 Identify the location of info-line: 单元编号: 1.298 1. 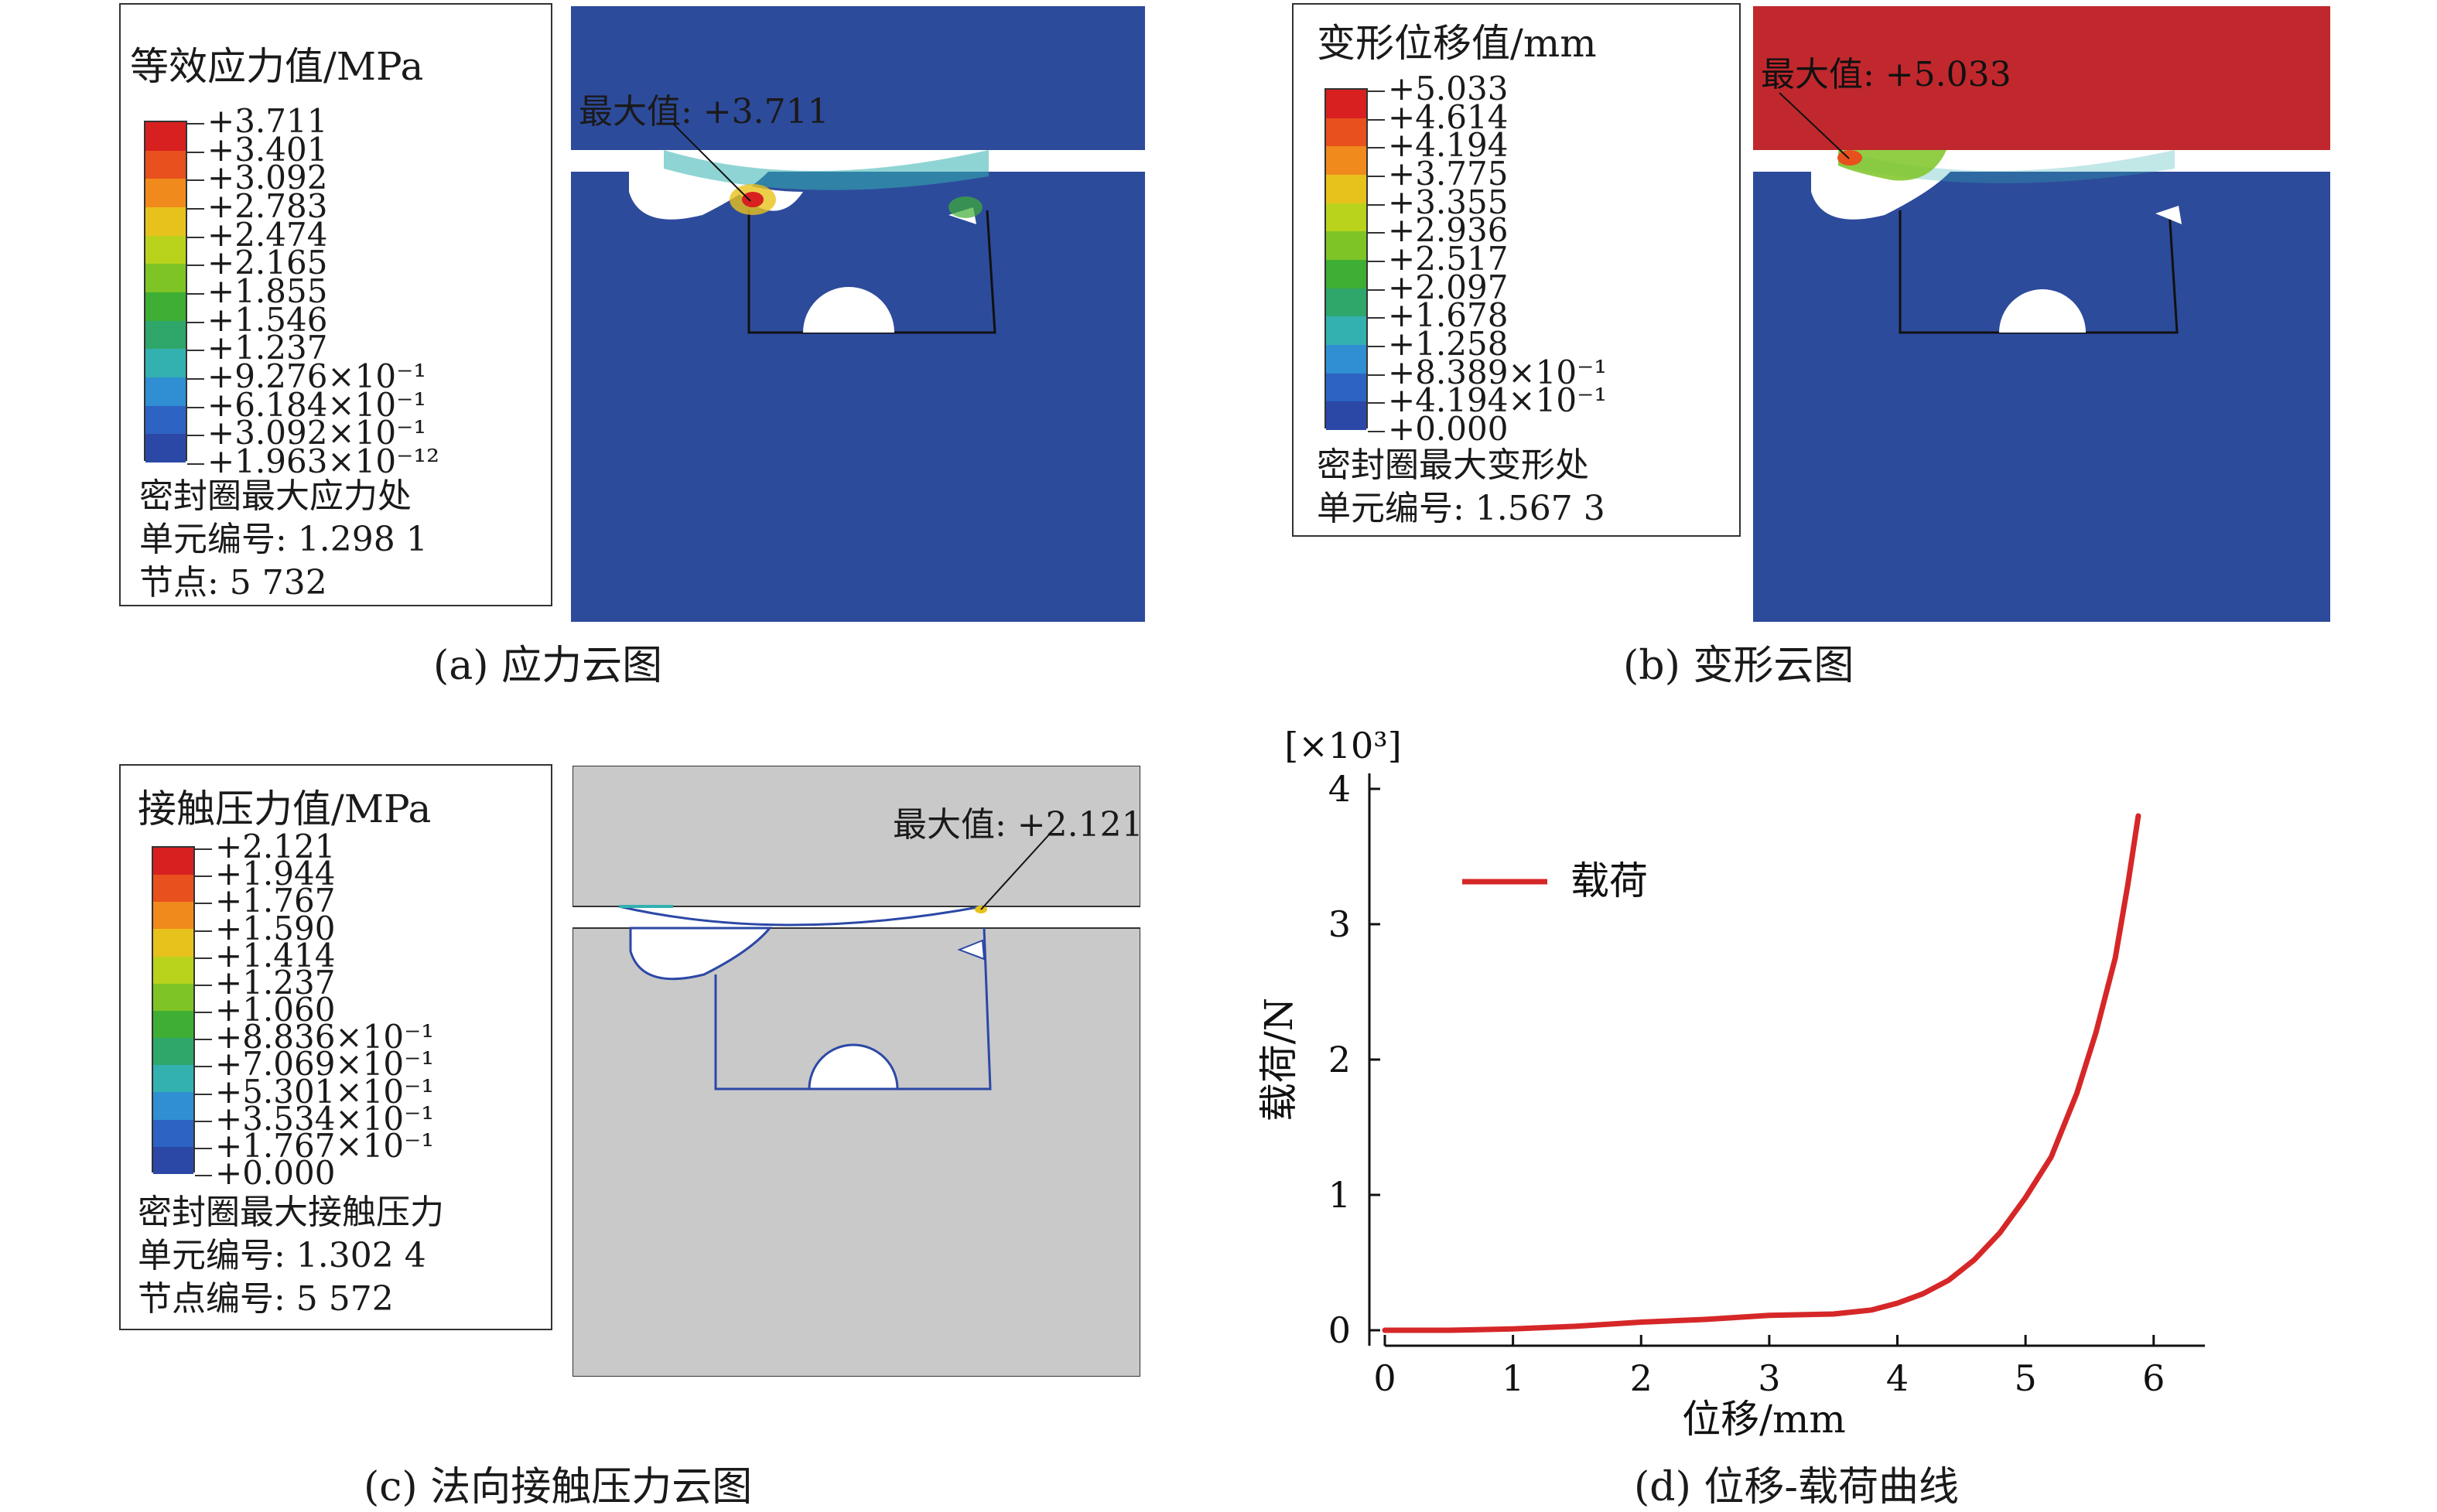
(283, 539).